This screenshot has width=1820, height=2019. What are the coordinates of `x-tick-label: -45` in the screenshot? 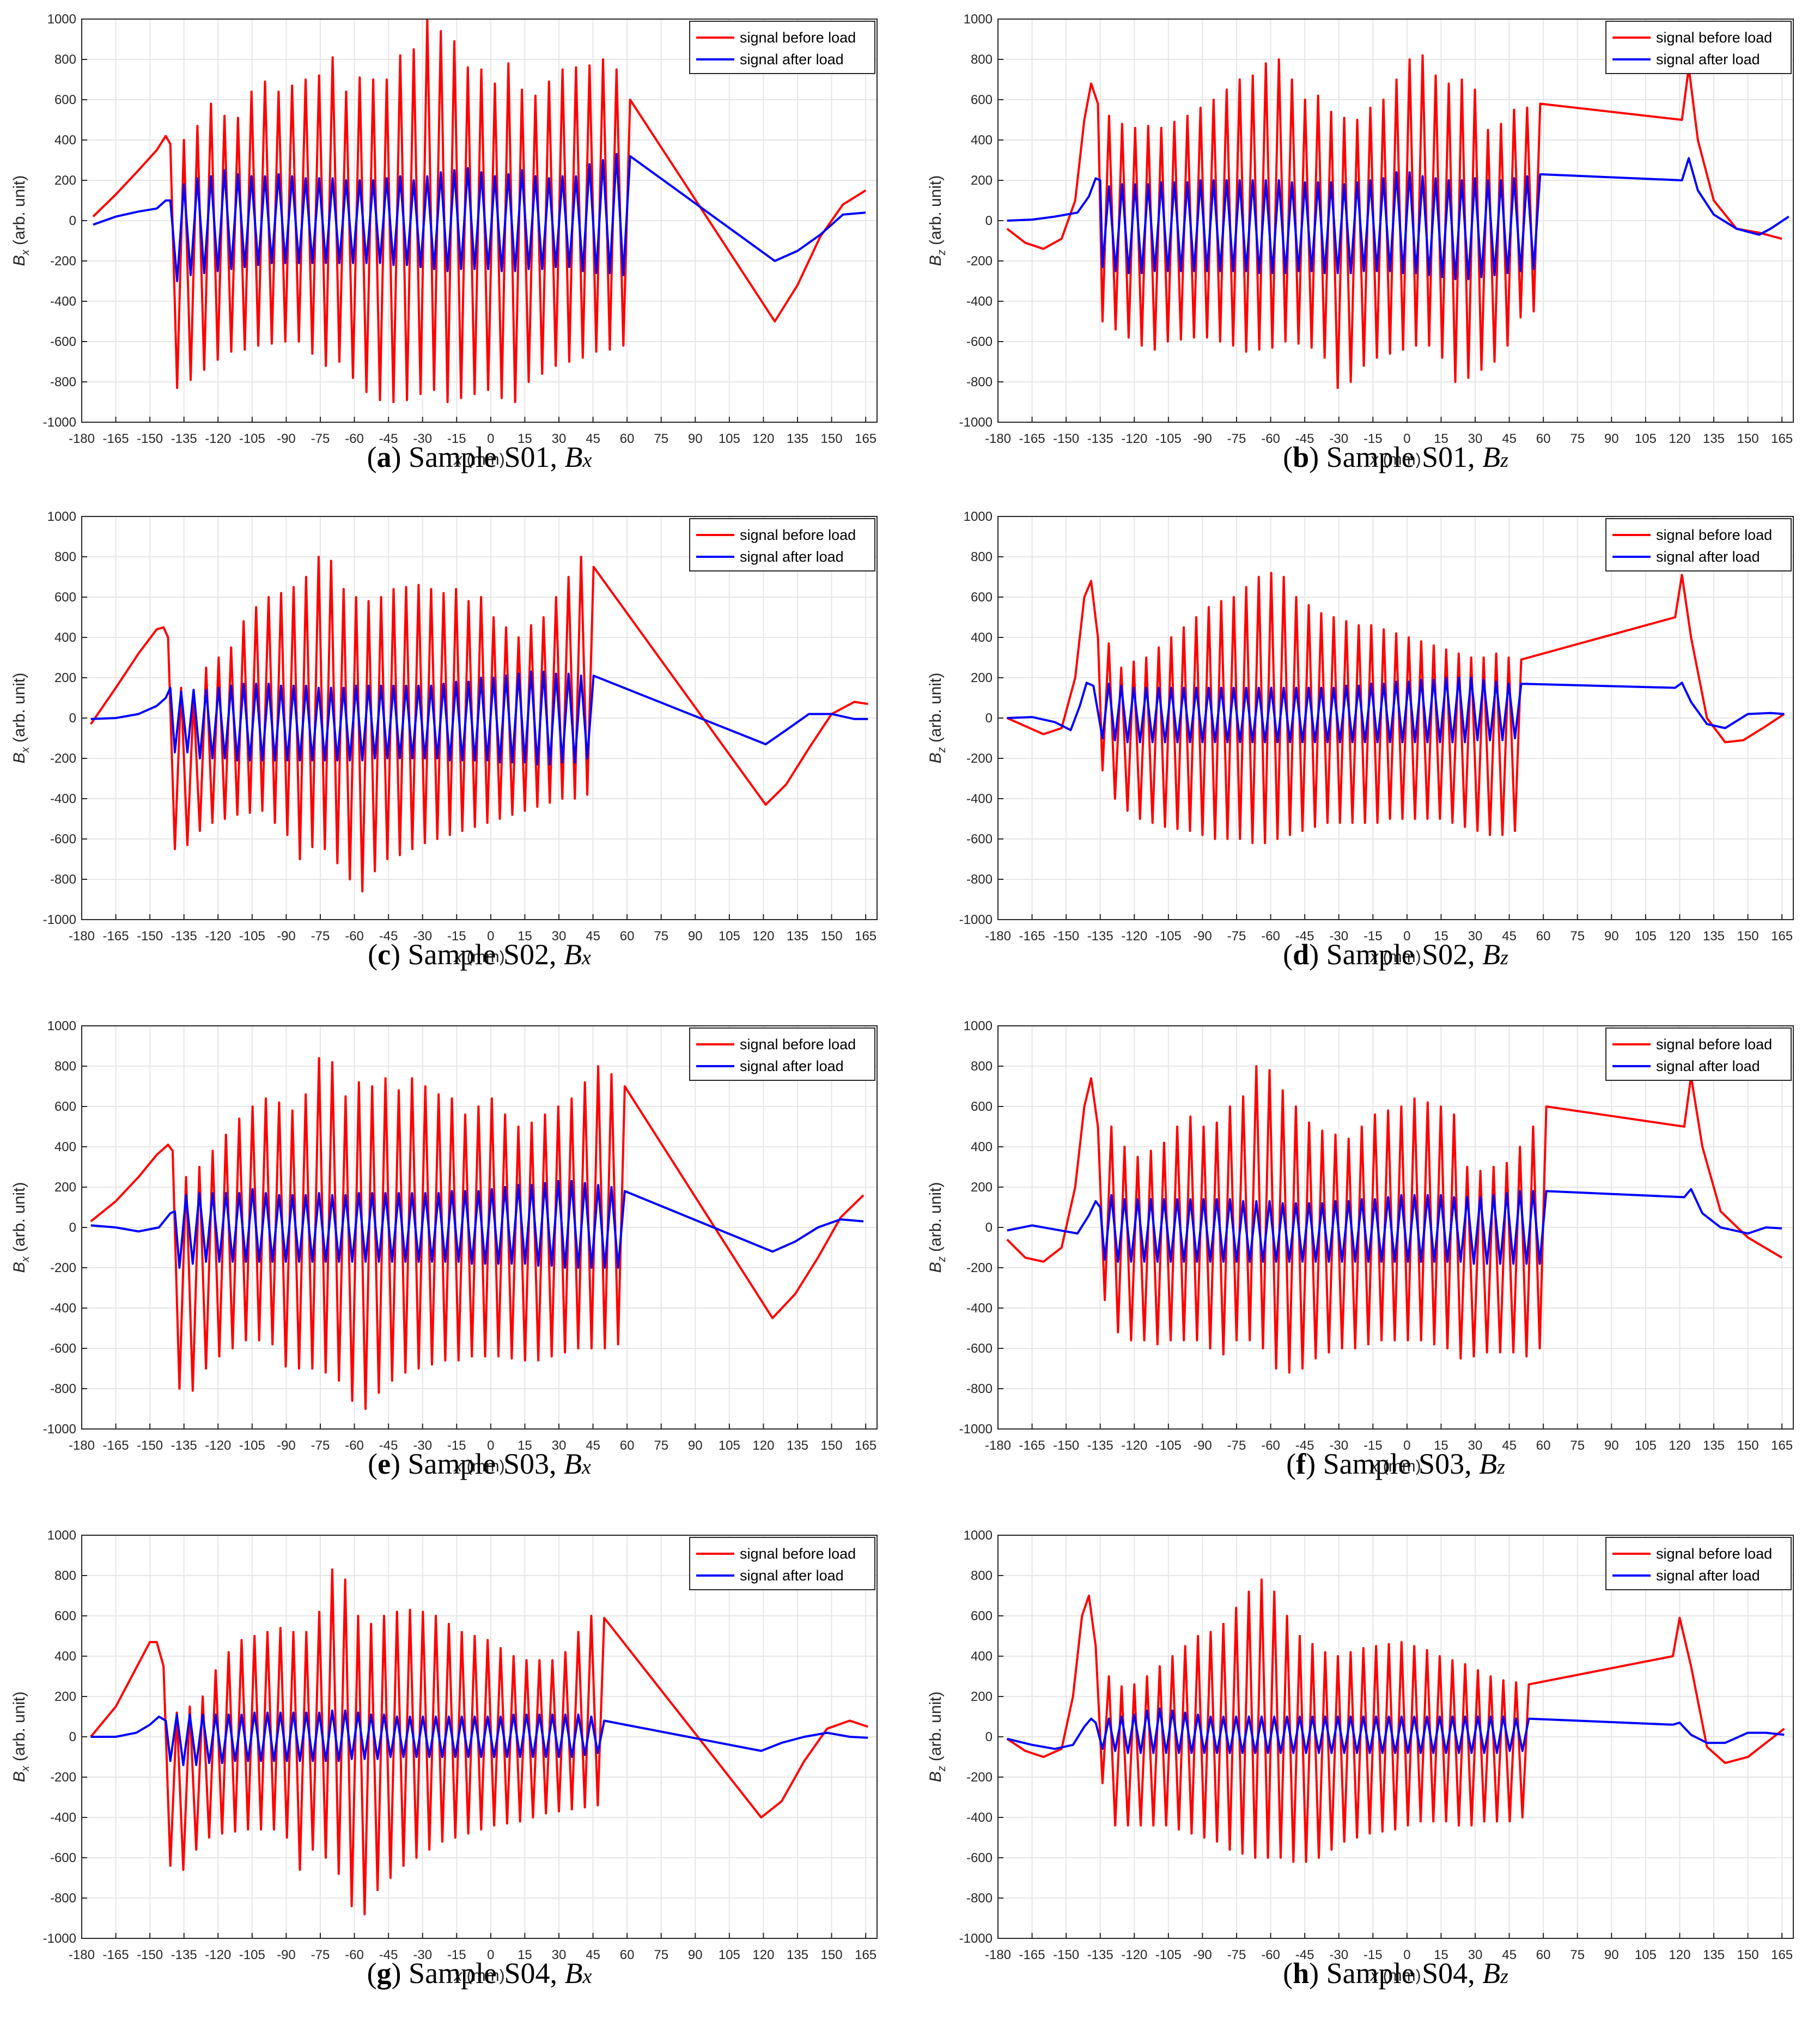 It's located at (388, 936).